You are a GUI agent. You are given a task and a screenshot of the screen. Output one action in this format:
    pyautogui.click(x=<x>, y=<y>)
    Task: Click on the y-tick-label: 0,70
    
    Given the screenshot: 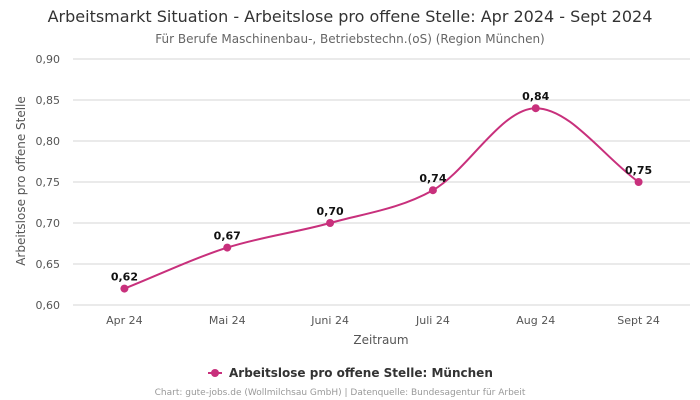 What is the action you would take?
    pyautogui.click(x=48, y=223)
    